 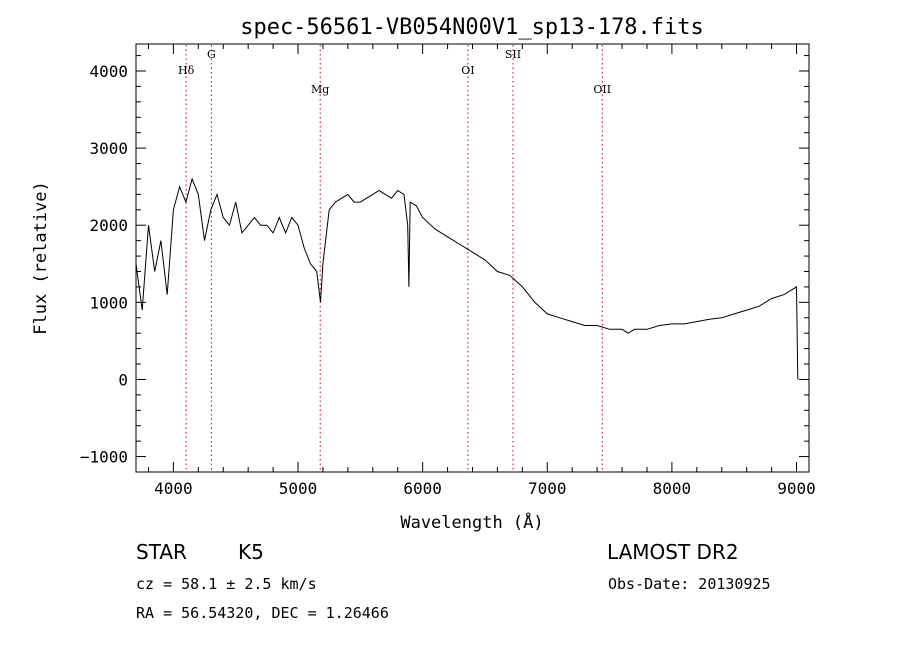 I want to click on x-tick-label: 5000, so click(x=298, y=488).